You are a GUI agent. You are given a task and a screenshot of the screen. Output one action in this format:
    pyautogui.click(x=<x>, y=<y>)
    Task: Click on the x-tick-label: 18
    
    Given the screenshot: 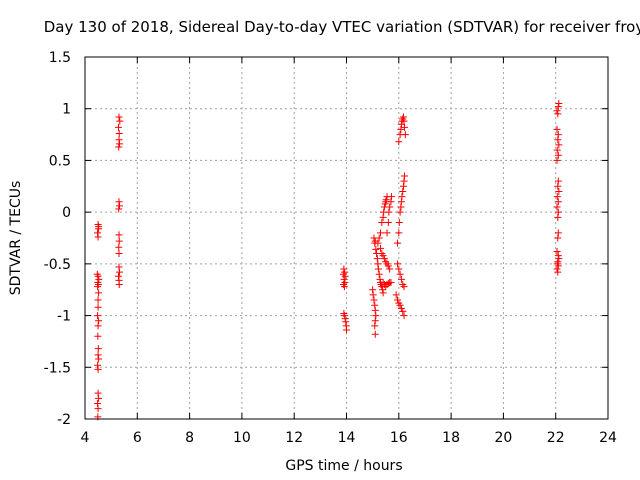 What is the action you would take?
    pyautogui.click(x=451, y=438)
    